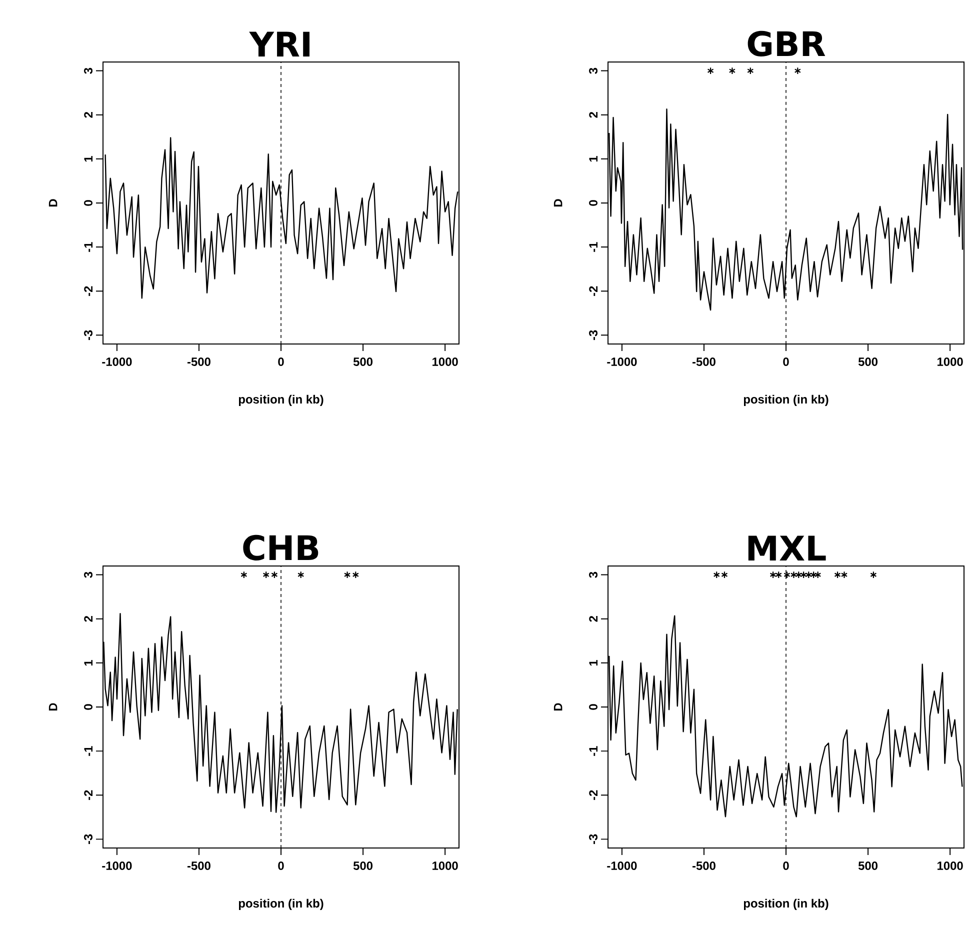 The width and height of the screenshot is (977, 943). I want to click on chart-title: CHB, so click(280, 547).